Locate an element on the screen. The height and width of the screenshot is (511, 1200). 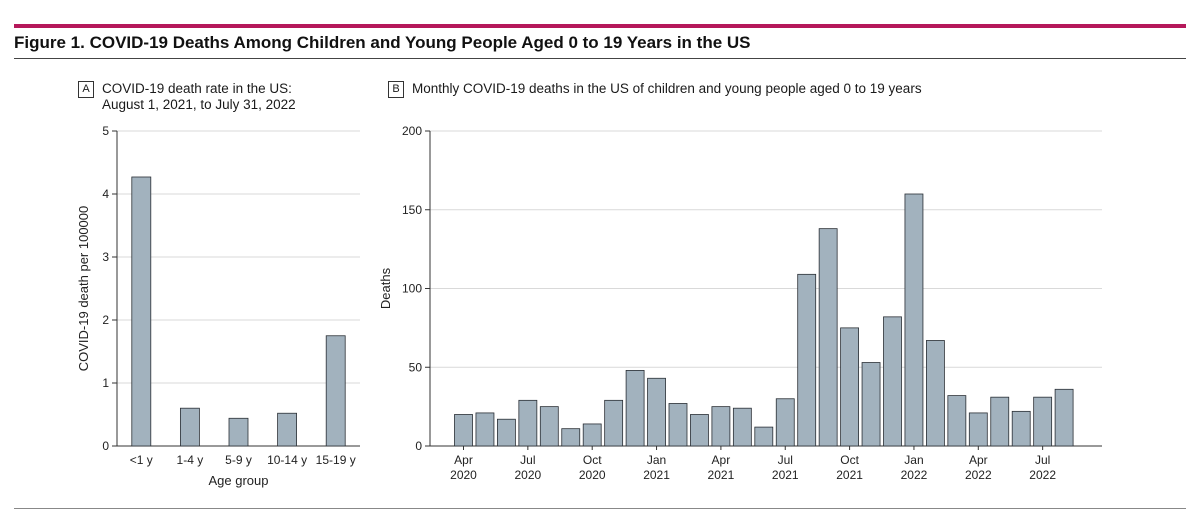
x-tick-label: 5-9 y is located at coordinates (238, 460).